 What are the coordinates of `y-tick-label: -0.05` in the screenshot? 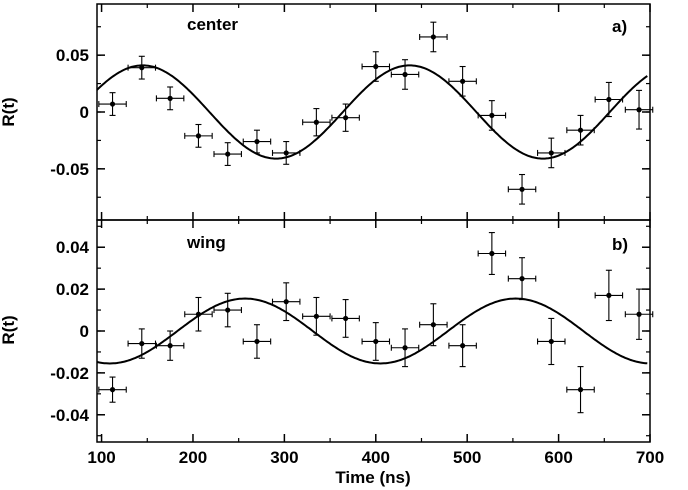 It's located at (69, 169).